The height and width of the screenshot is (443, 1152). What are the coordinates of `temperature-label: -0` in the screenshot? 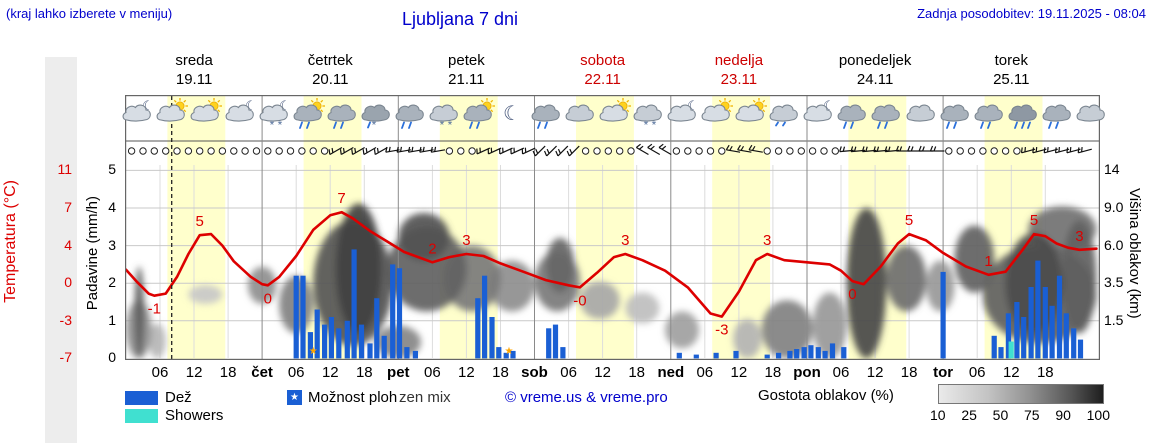 It's located at (579, 300).